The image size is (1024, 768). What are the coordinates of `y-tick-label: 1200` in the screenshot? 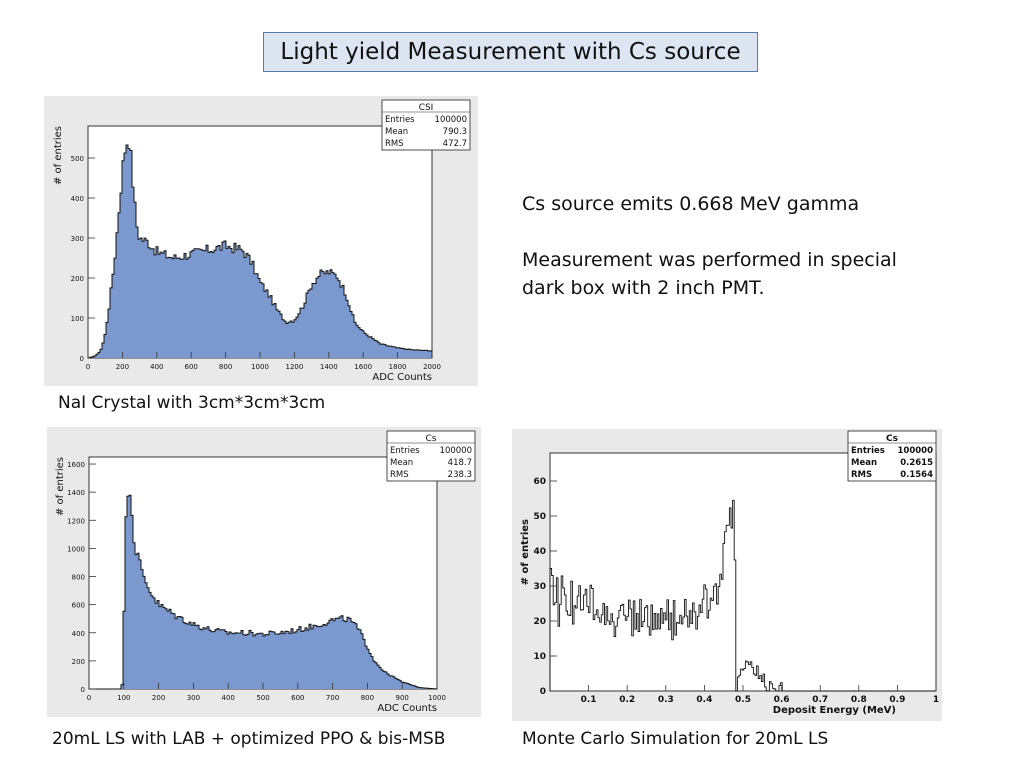 It's located at (76, 521).